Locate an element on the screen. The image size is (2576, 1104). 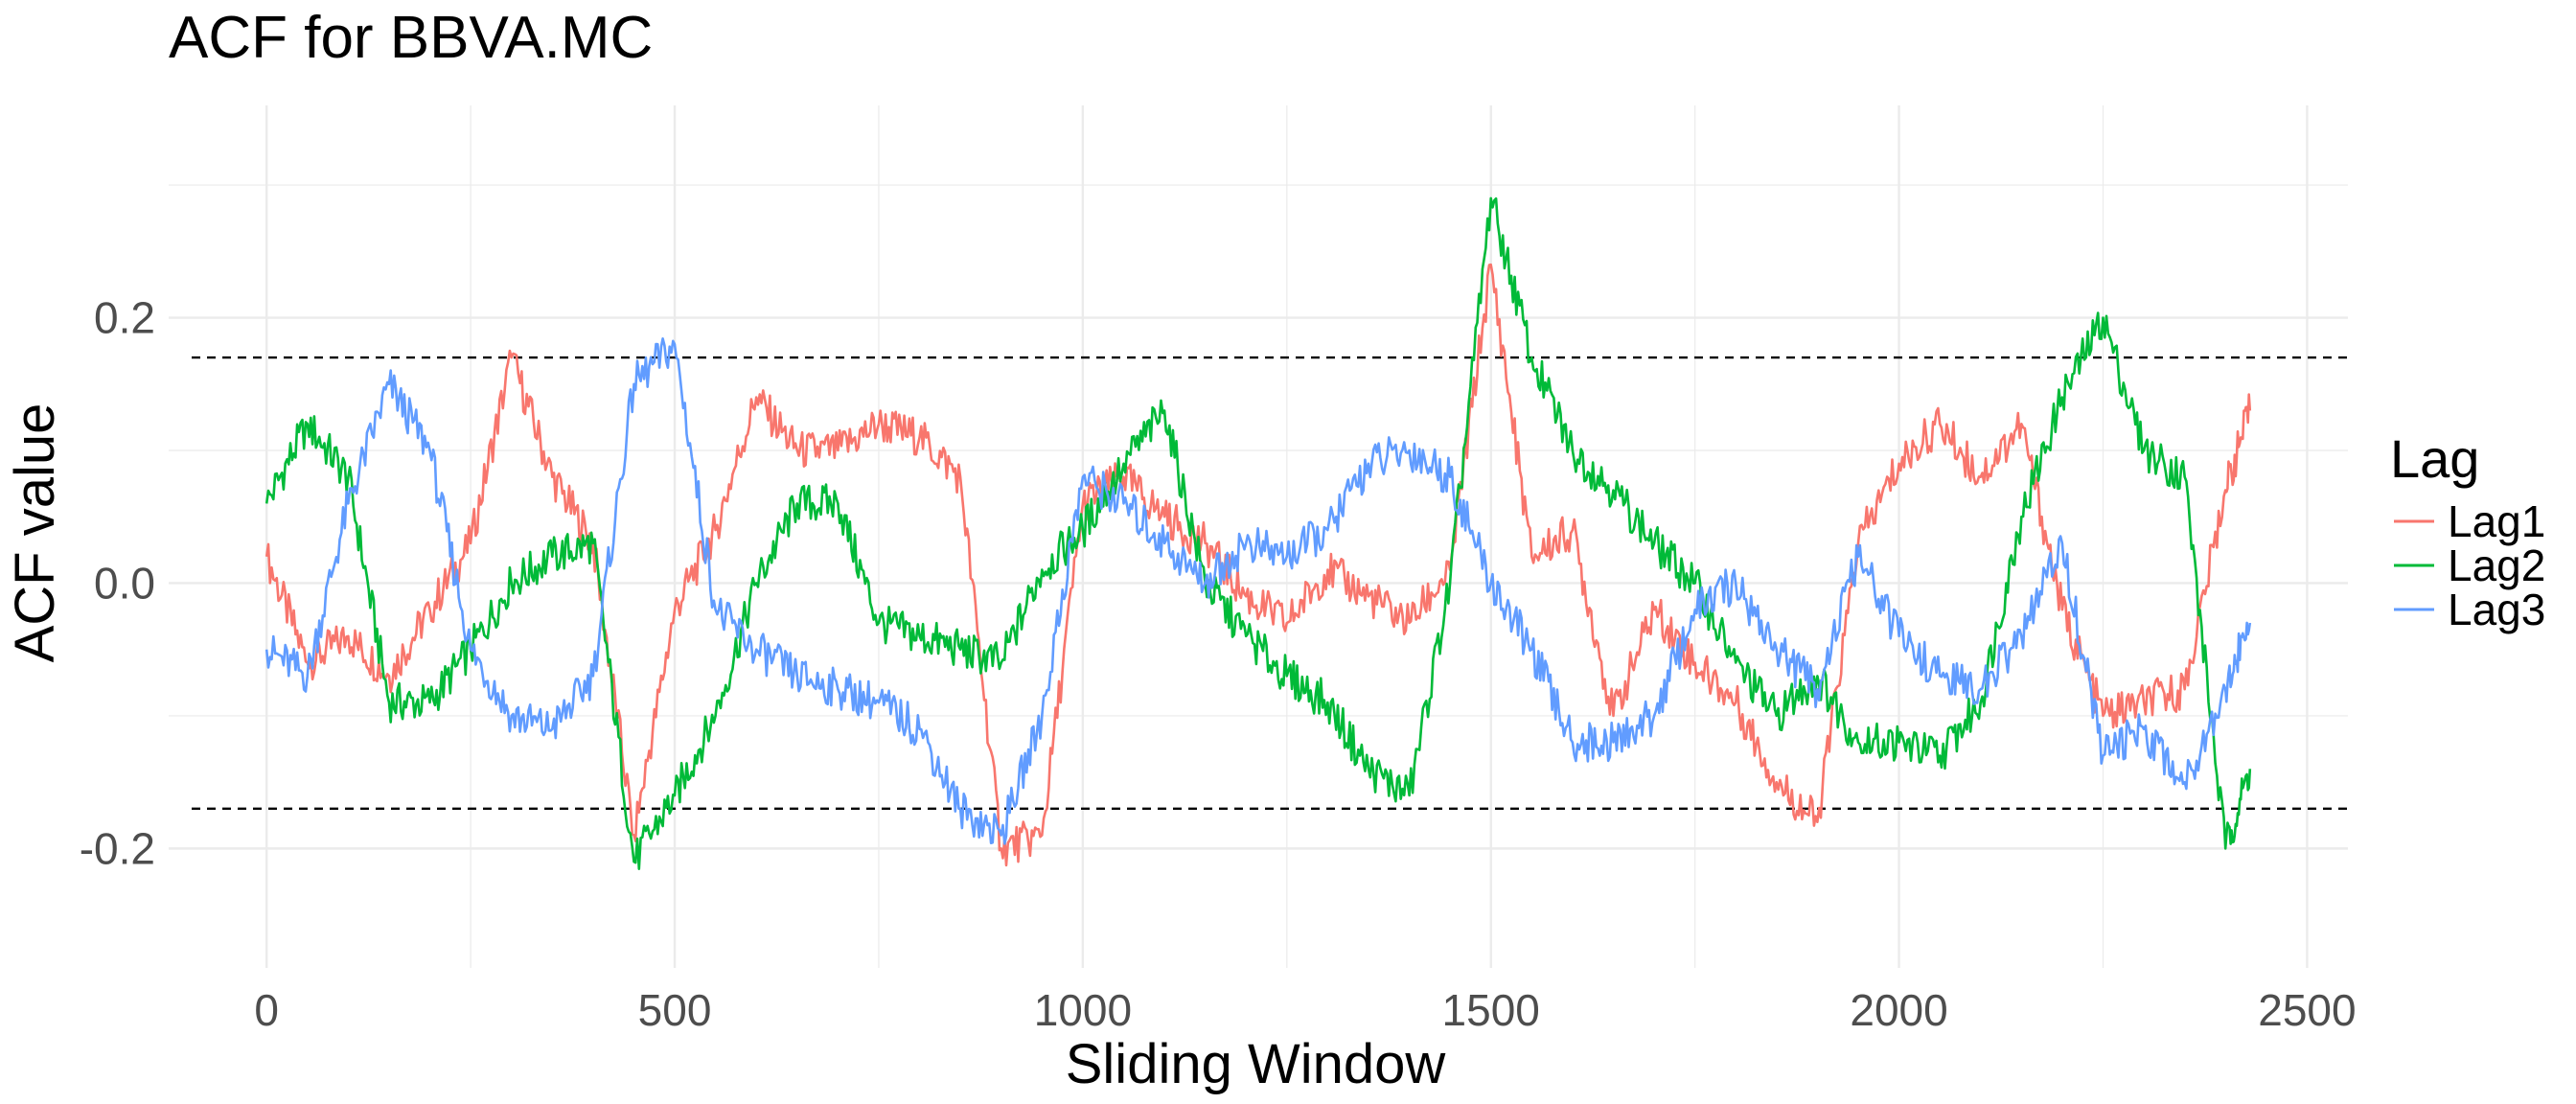
x-tick-label: 500 is located at coordinates (675, 1010).